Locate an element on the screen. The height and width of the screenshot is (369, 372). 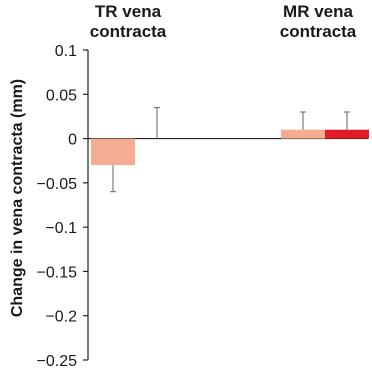
group-label-line: TR vena is located at coordinates (128, 11).